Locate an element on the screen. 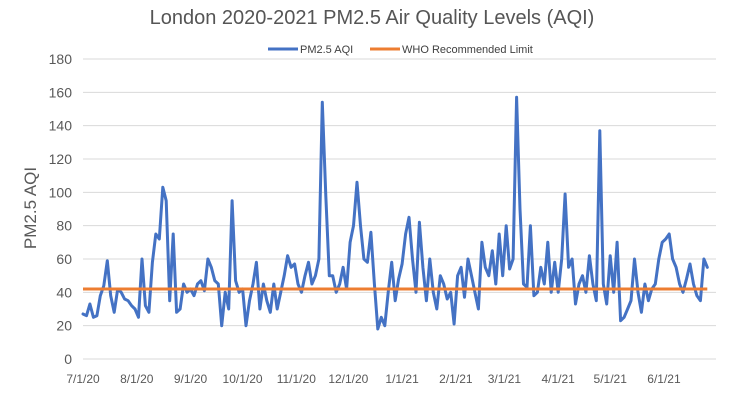 Image resolution: width=744 pixels, height=403 pixels. y-tick-label-160: 160 is located at coordinates (61, 92).